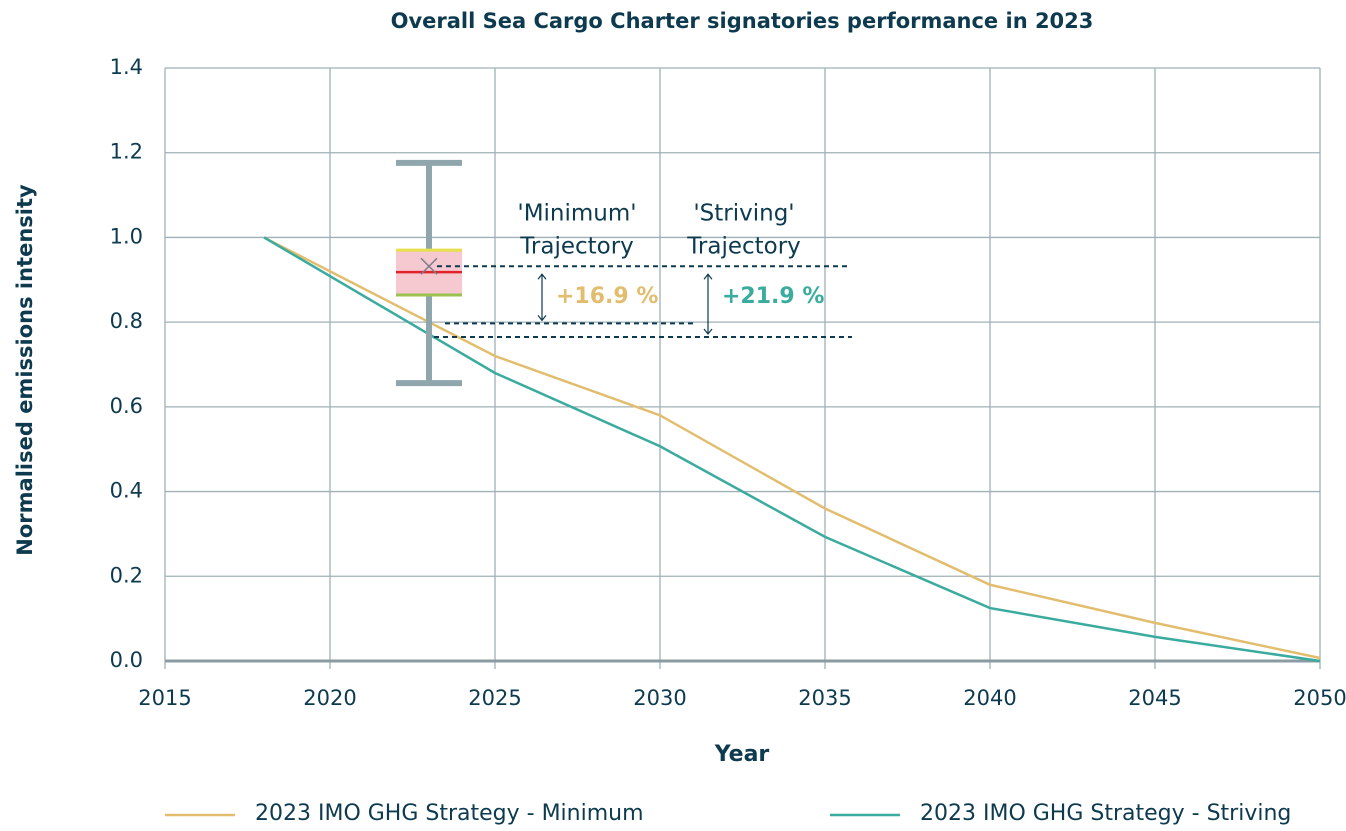 Image resolution: width=1346 pixels, height=831 pixels. Describe the element at coordinates (329, 698) in the screenshot. I see `x-tick-label: 2020` at that location.